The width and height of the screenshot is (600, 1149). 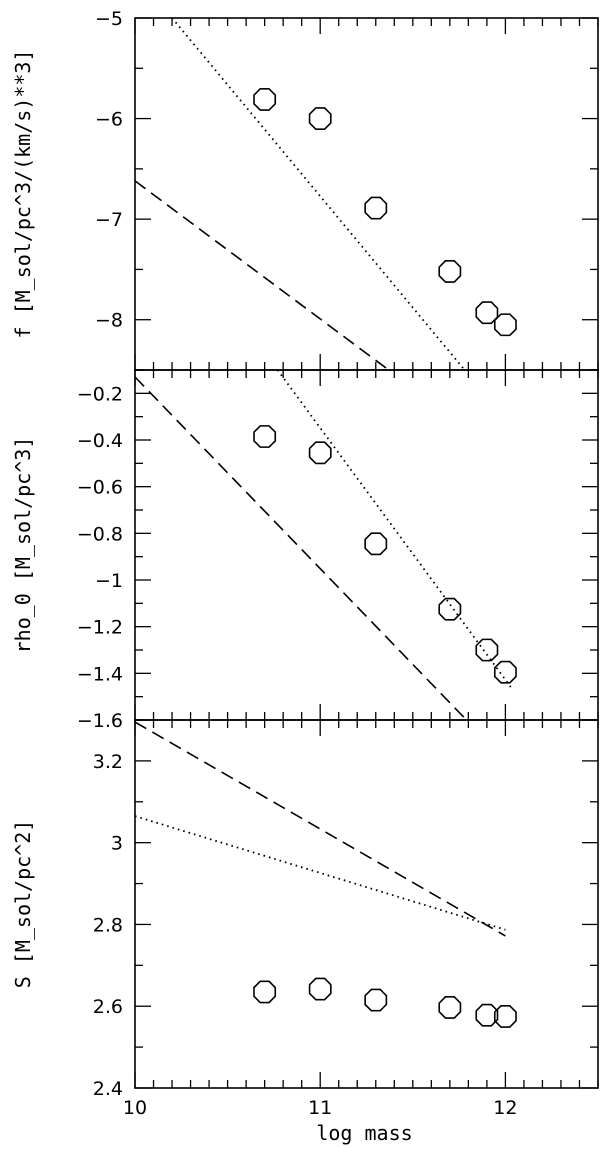 What do you see at coordinates (109, 220) in the screenshot?
I see `y-tick-label: −7` at bounding box center [109, 220].